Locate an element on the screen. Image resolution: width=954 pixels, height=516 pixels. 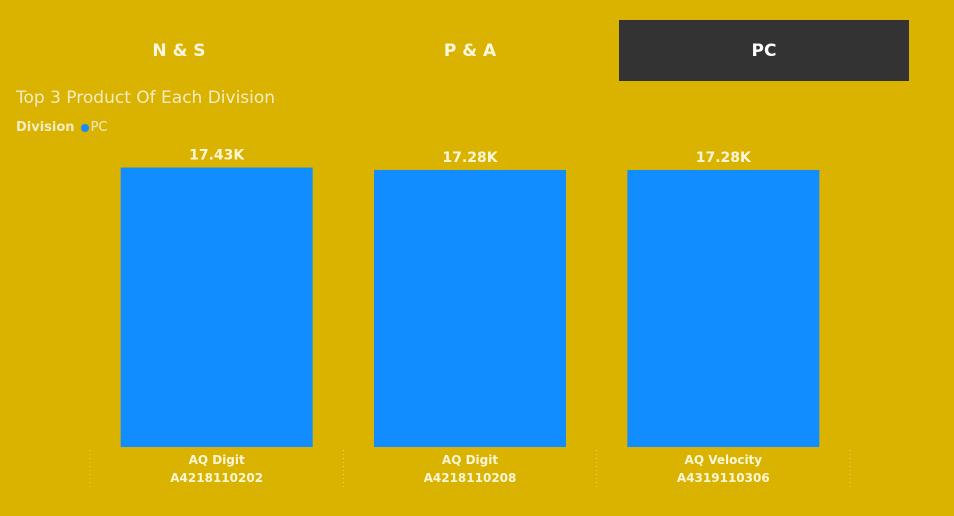
x-tick-label-3-line-1: AQ Velocity is located at coordinates (724, 460).